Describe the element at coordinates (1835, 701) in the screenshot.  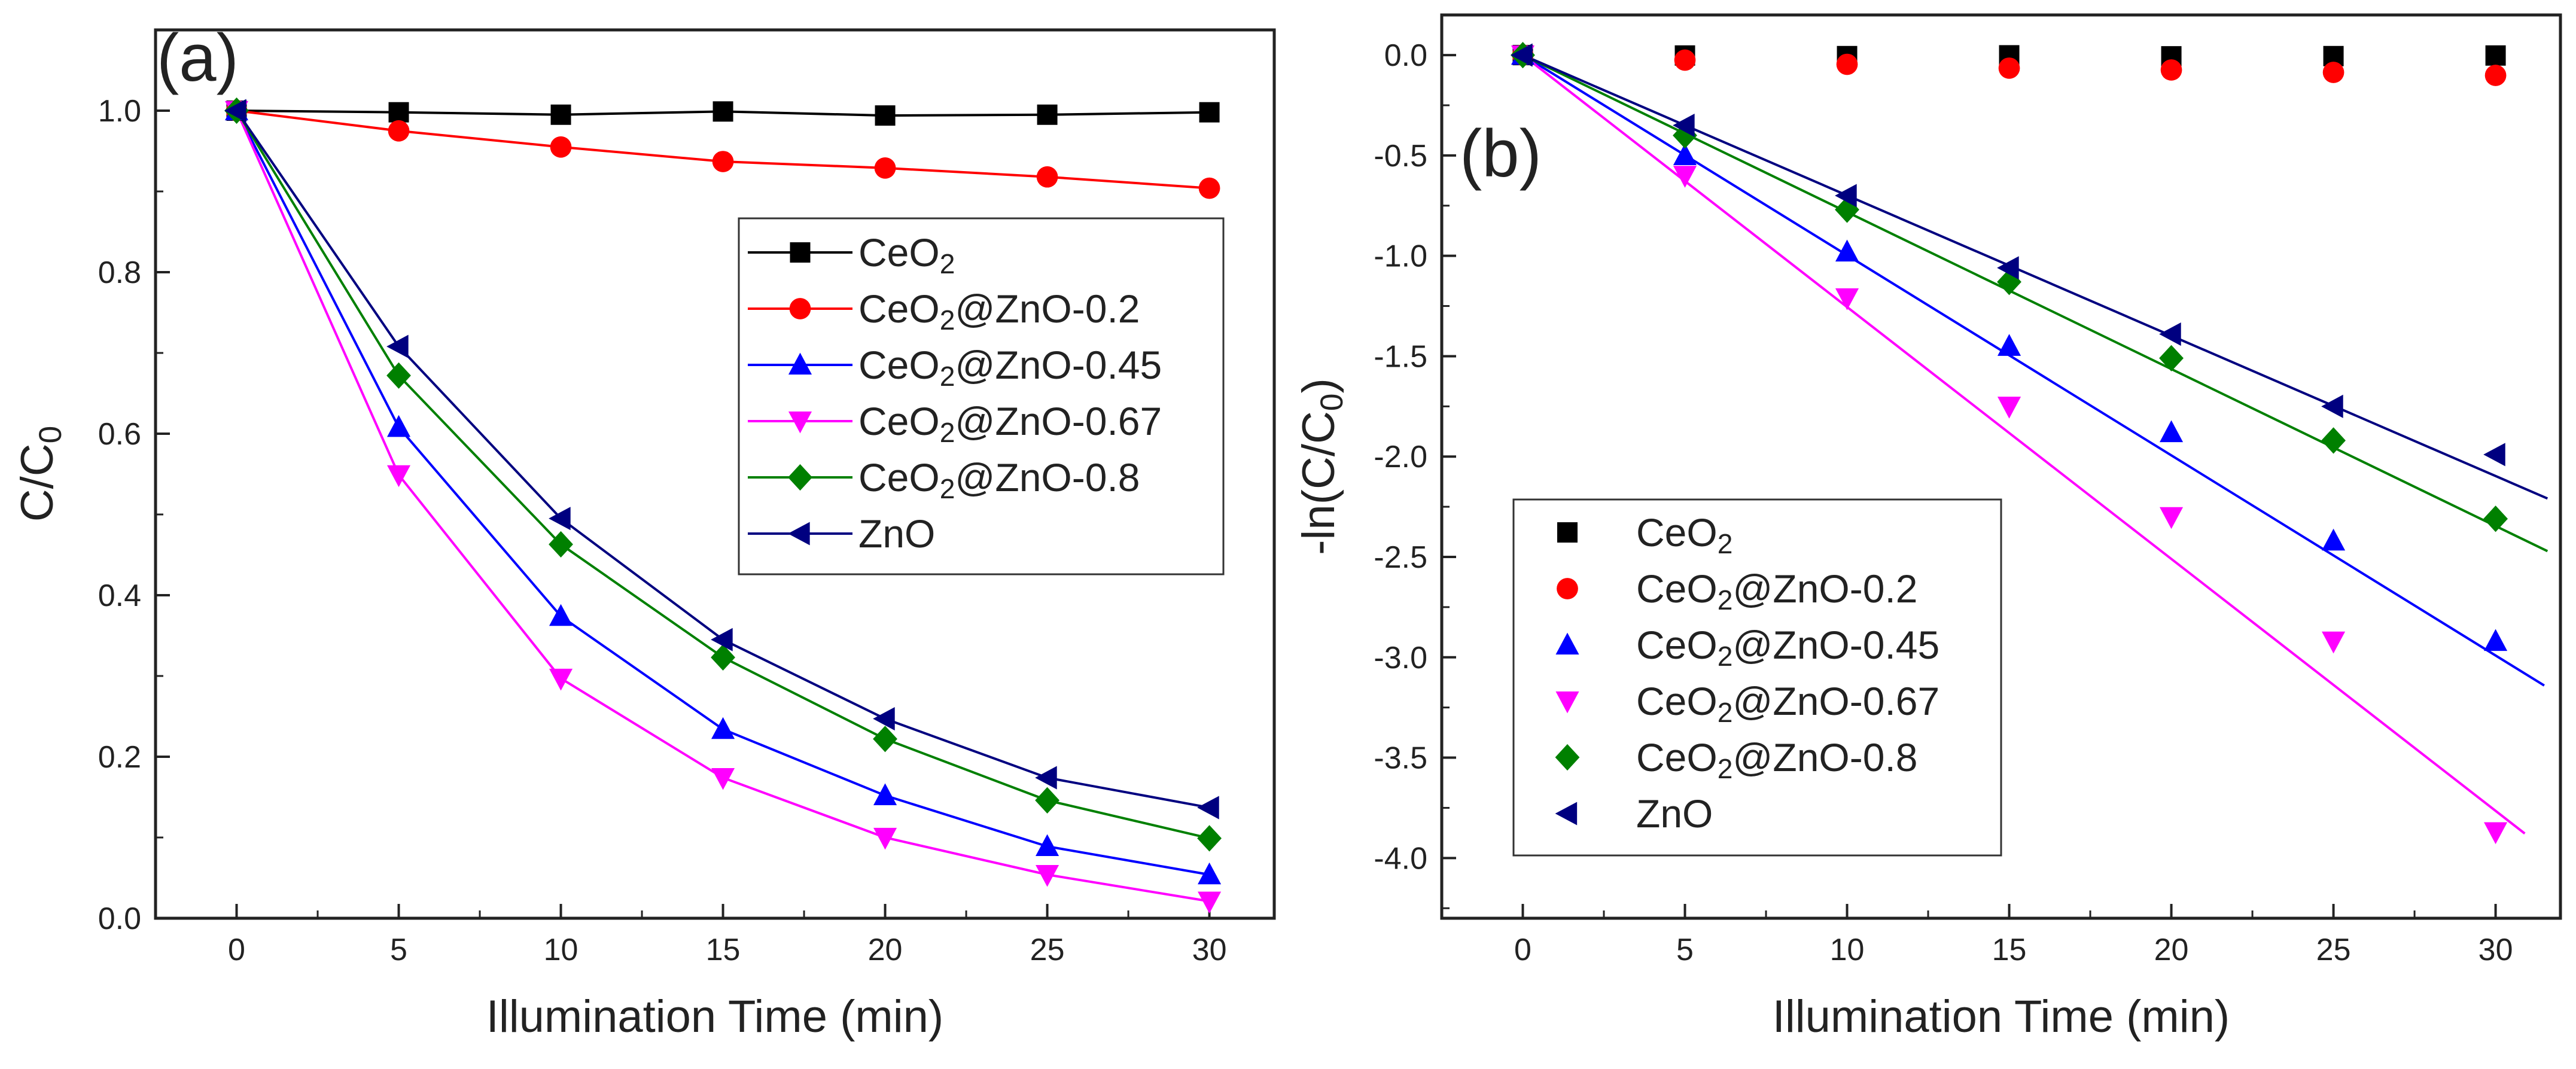
I see `legend-label-rest: @ZnO-0.67` at that location.